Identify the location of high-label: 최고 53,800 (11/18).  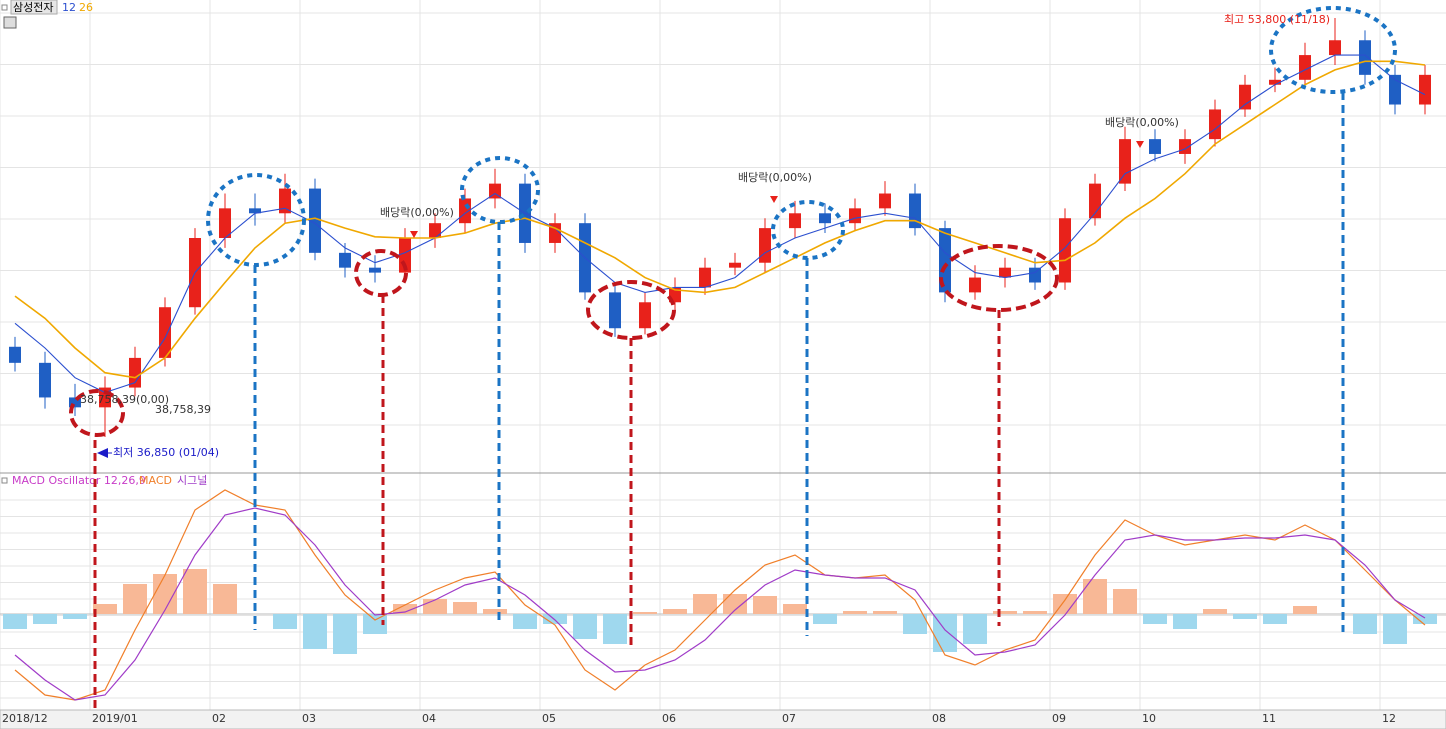
(1277, 19).